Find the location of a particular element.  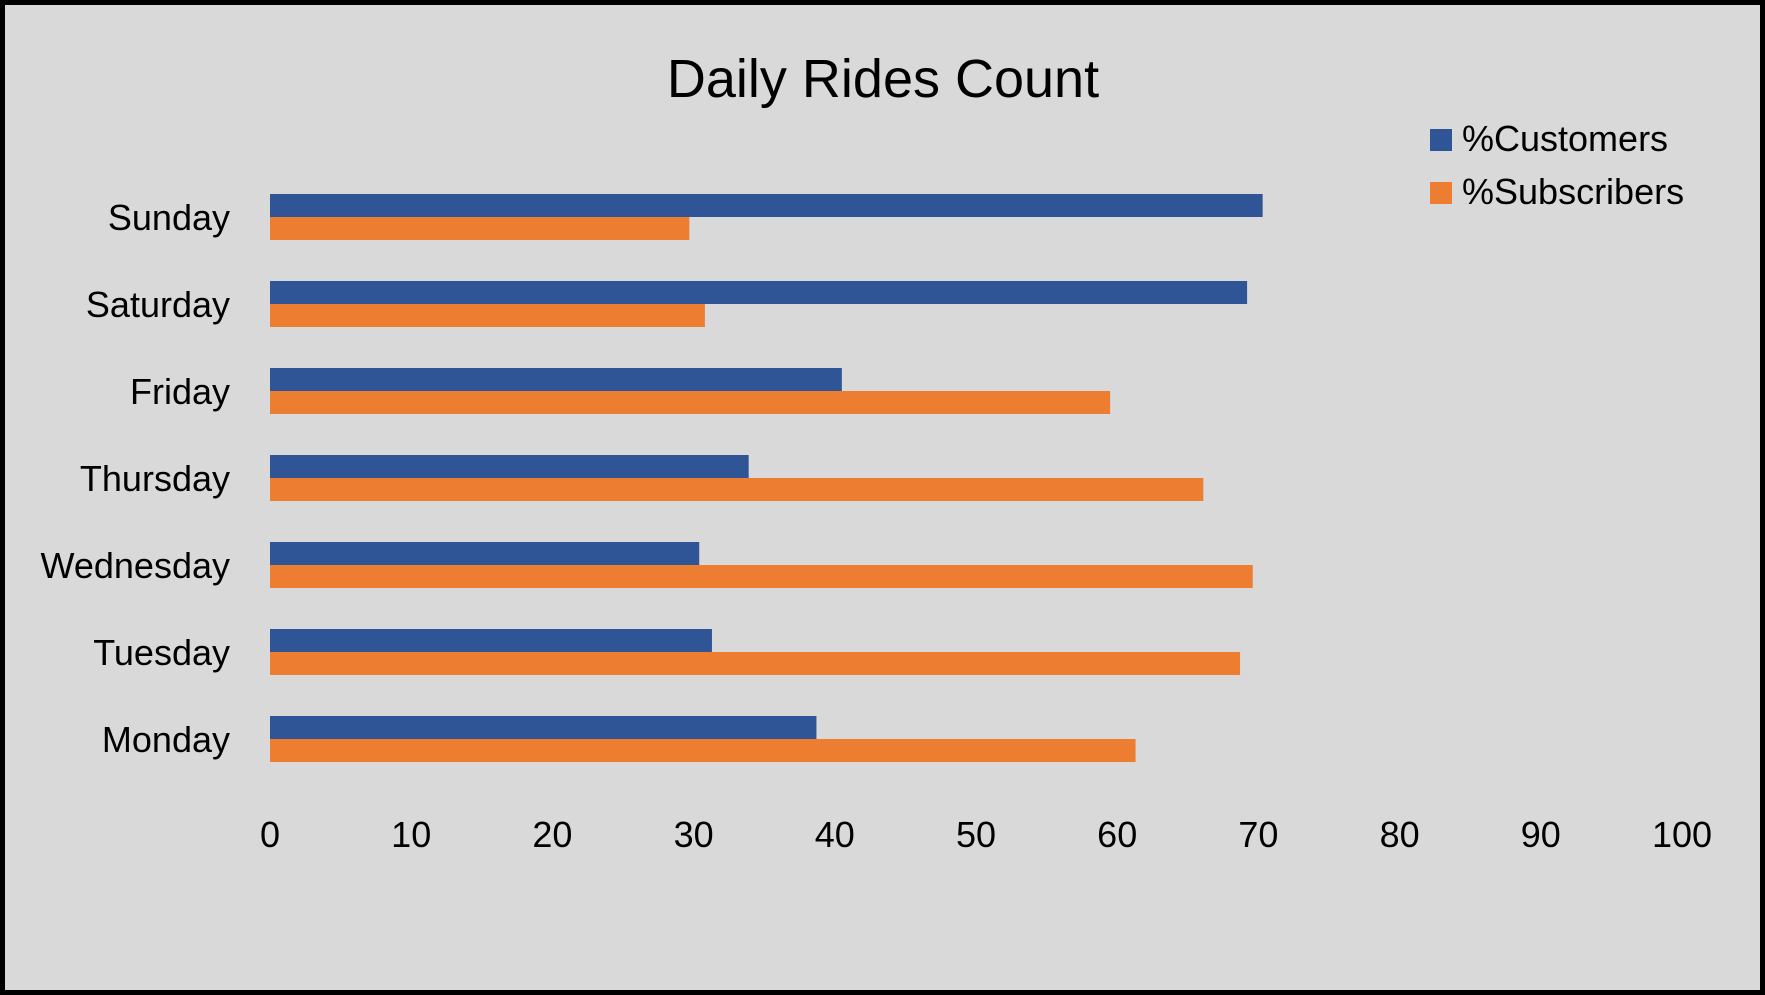

bar-subscribers-monday is located at coordinates (703, 750).